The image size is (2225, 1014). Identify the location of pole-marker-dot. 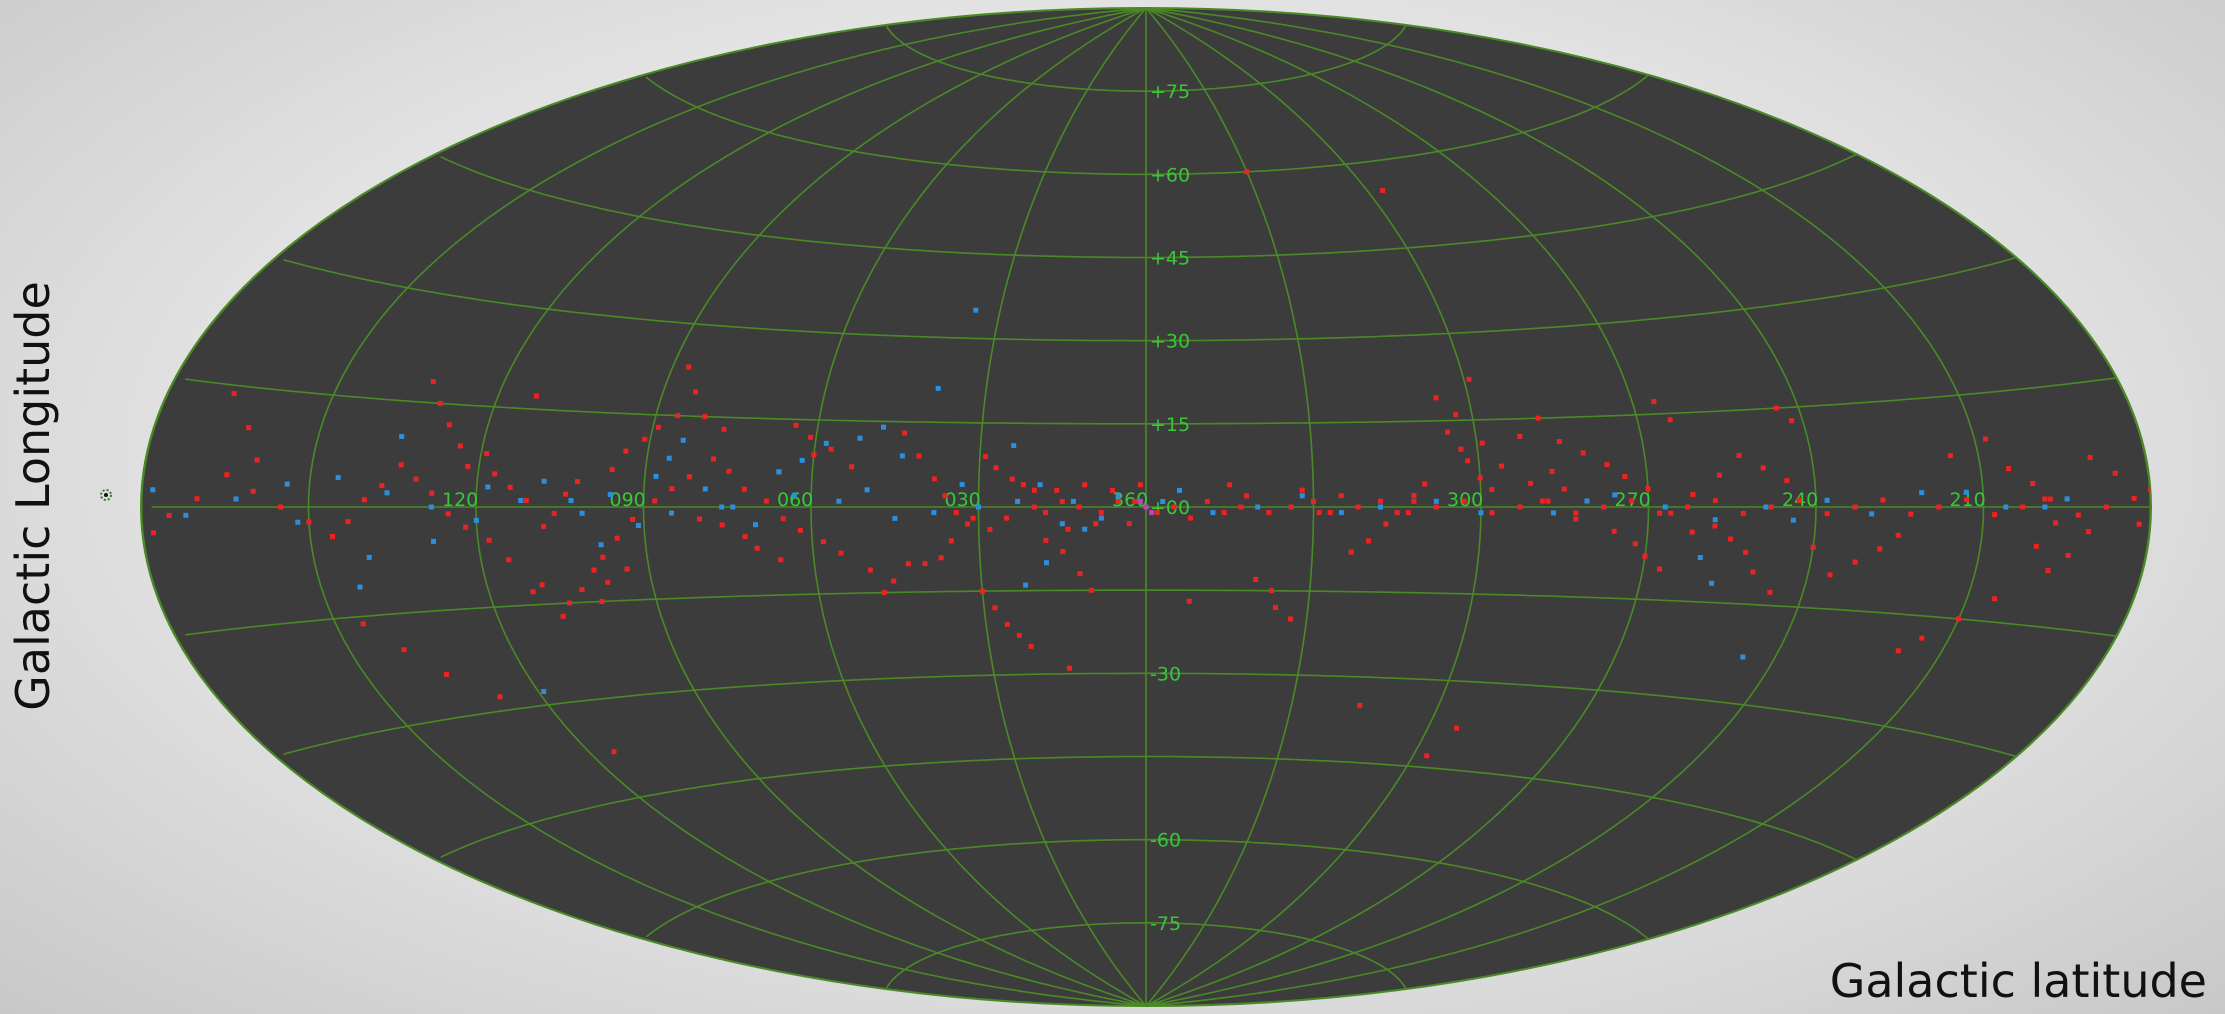
(106, 495).